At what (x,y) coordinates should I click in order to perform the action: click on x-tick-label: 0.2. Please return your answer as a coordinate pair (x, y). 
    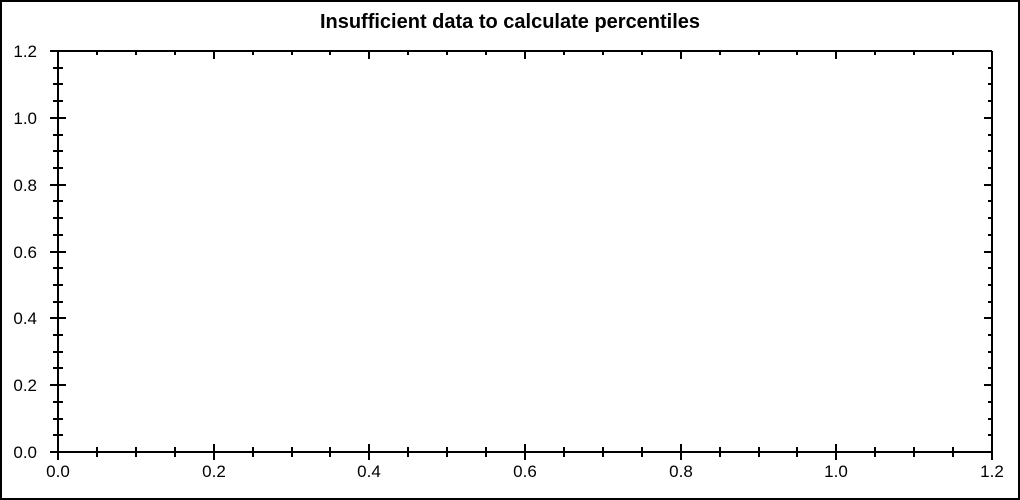
    Looking at the image, I should click on (214, 471).